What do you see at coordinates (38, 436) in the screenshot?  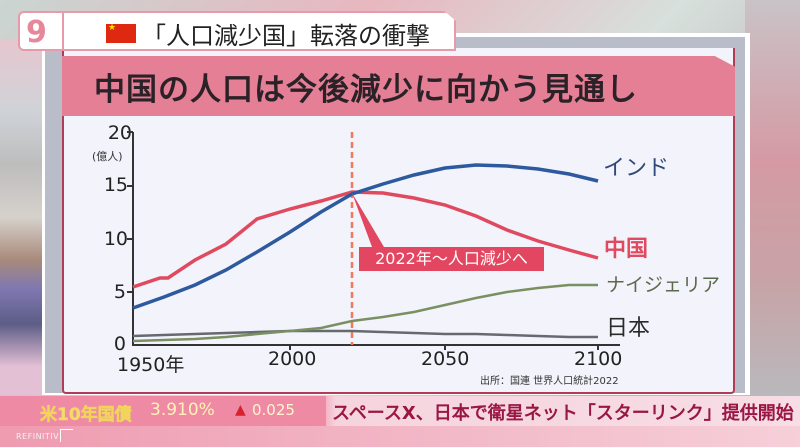 I see `provider-label: REFINITIV` at bounding box center [38, 436].